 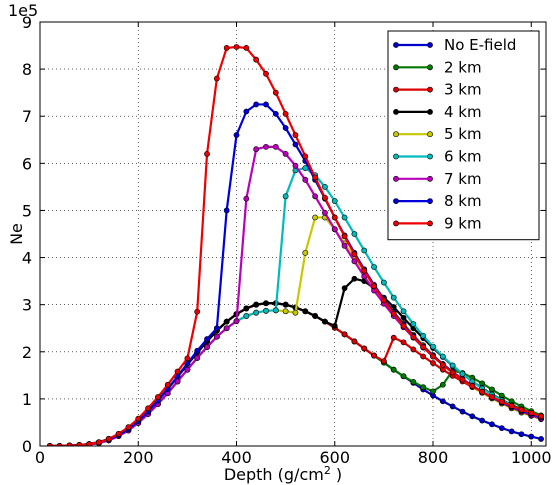 I want to click on x-tick-label: 800, so click(x=433, y=457).